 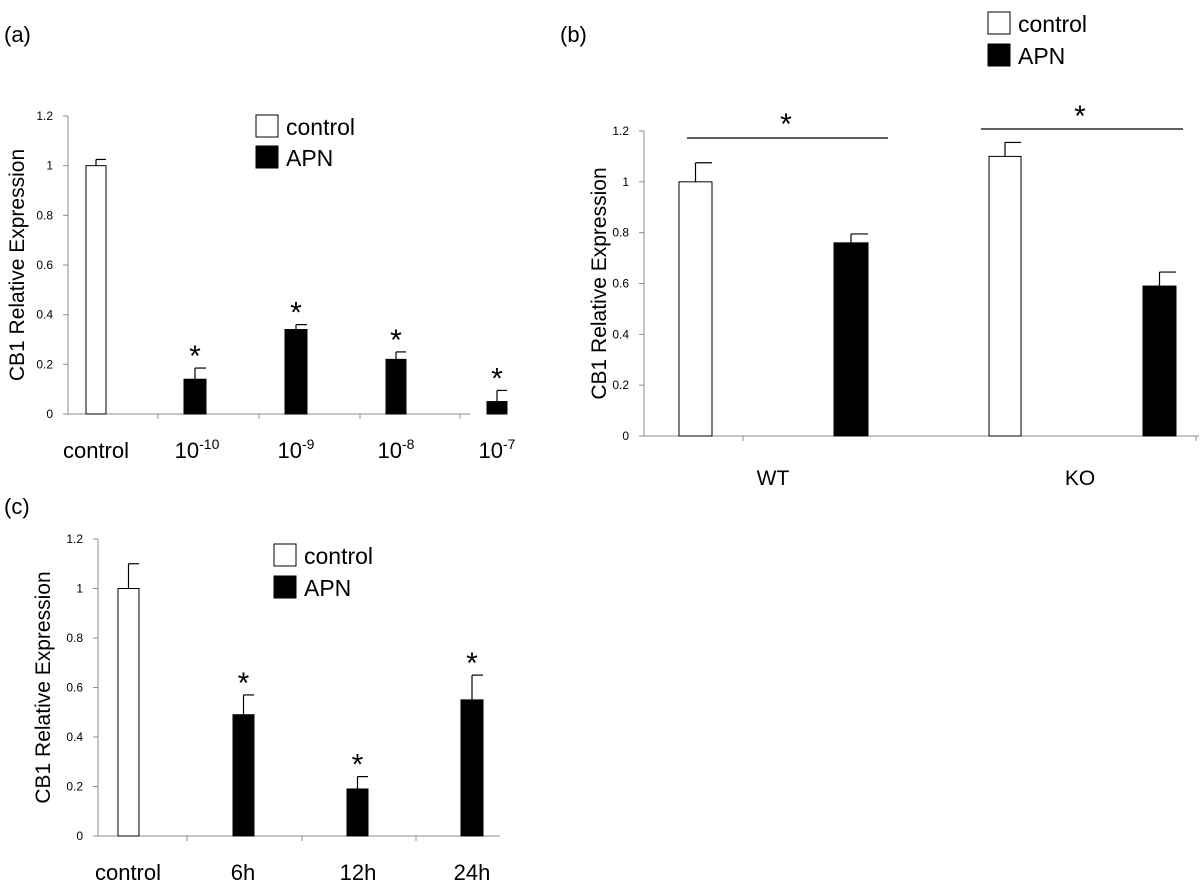 I want to click on x-category-label: 12h, so click(x=358, y=872).